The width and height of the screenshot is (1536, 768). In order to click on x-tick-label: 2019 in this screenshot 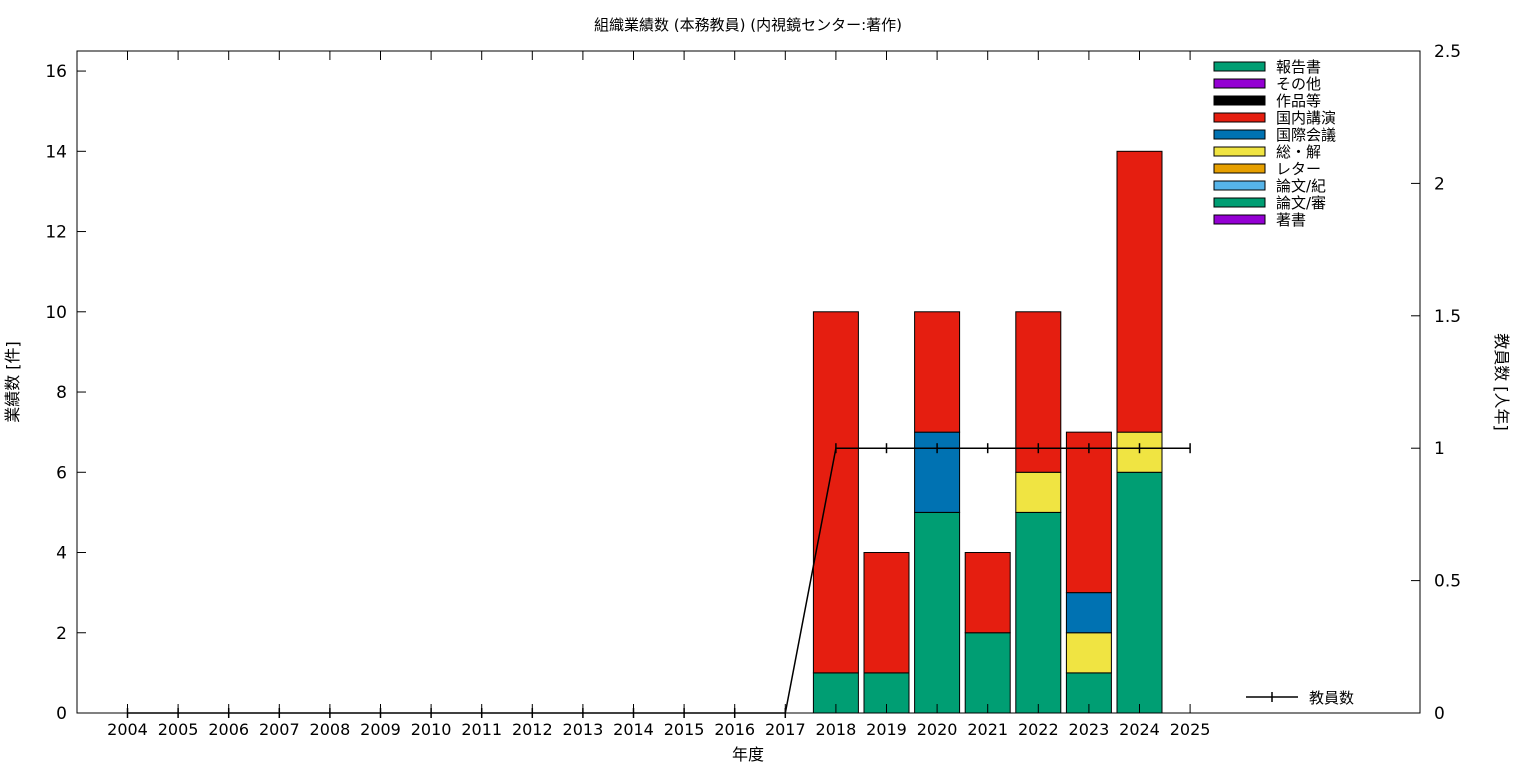, I will do `click(886, 729)`.